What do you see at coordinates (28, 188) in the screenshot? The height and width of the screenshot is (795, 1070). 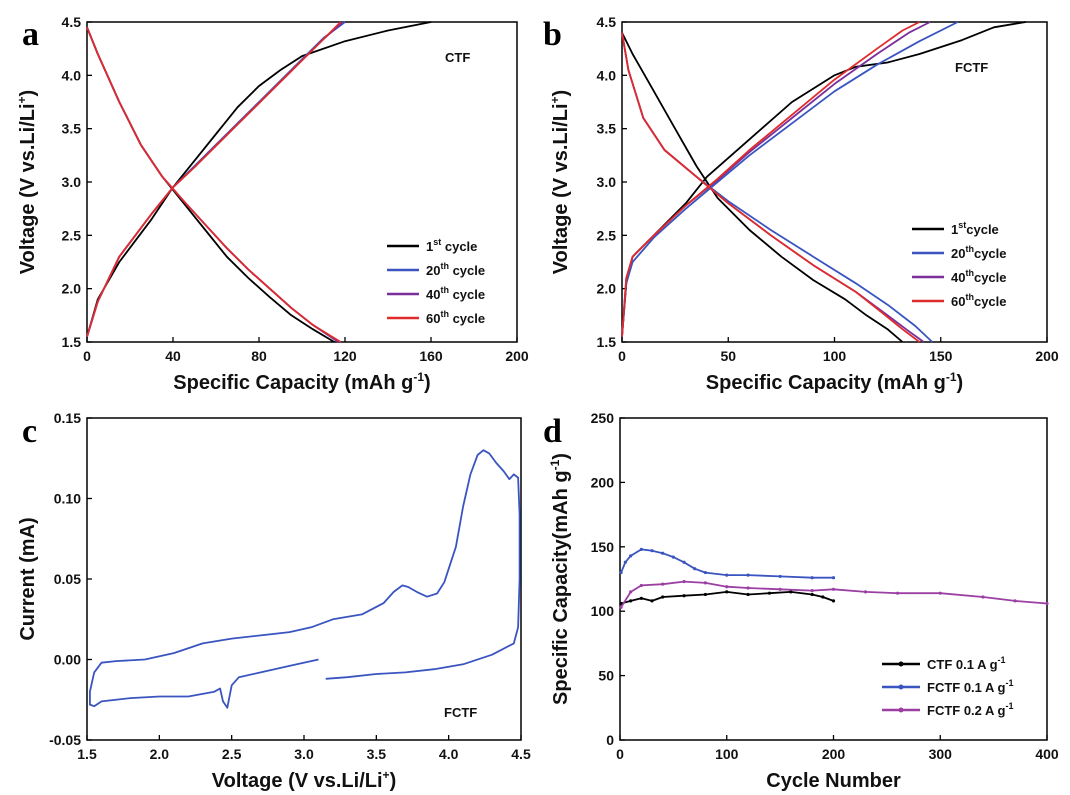 I see `y-axis-label-main: Voltage (V vs.Li/Li` at bounding box center [28, 188].